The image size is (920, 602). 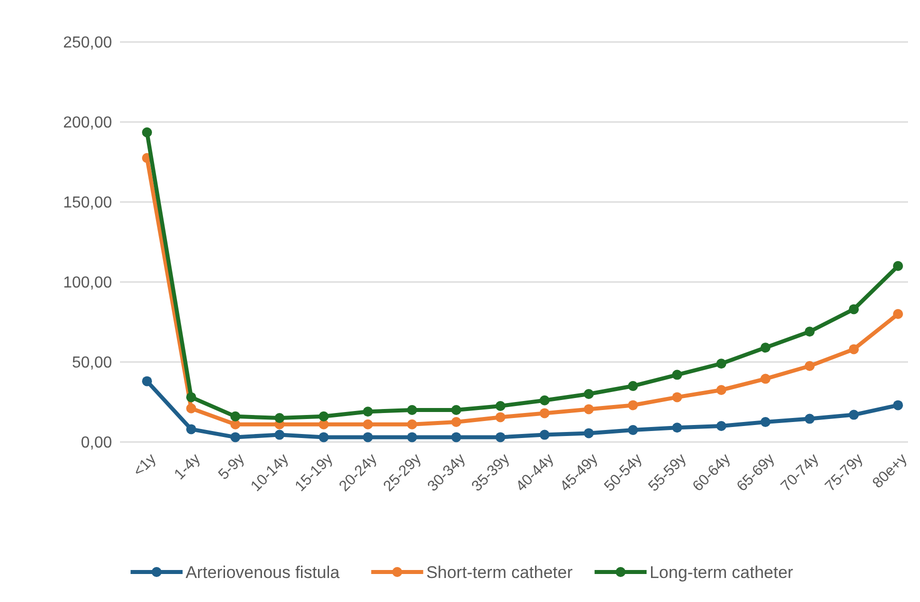 What do you see at coordinates (263, 572) in the screenshot?
I see `legend-label: Arteriovenous fistula` at bounding box center [263, 572].